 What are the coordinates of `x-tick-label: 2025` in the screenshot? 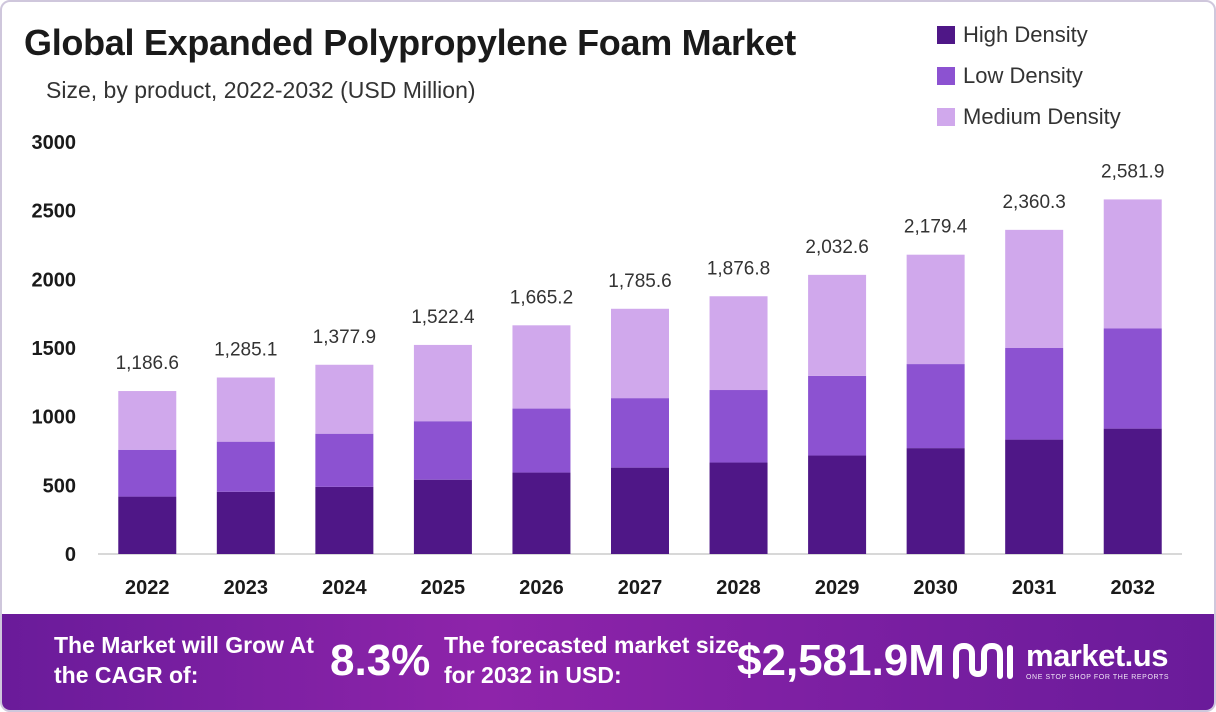 It's located at (443, 588).